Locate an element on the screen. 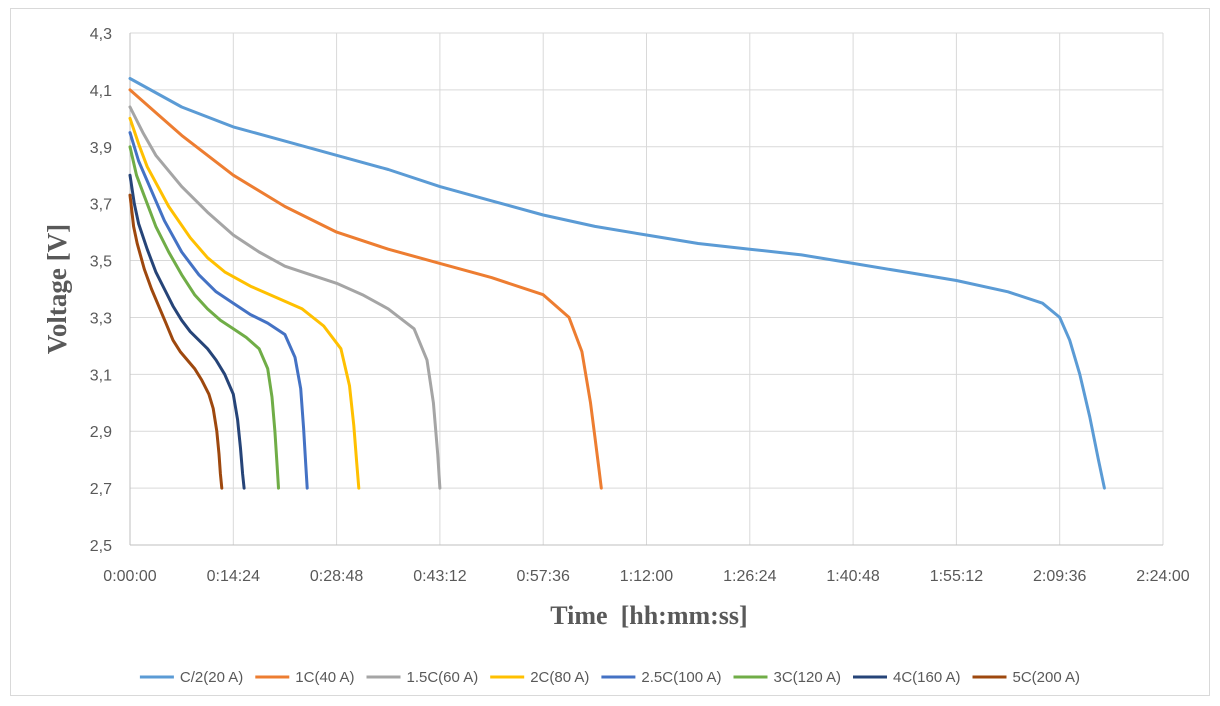  legend-label: 1C(40 A) is located at coordinates (324, 677).